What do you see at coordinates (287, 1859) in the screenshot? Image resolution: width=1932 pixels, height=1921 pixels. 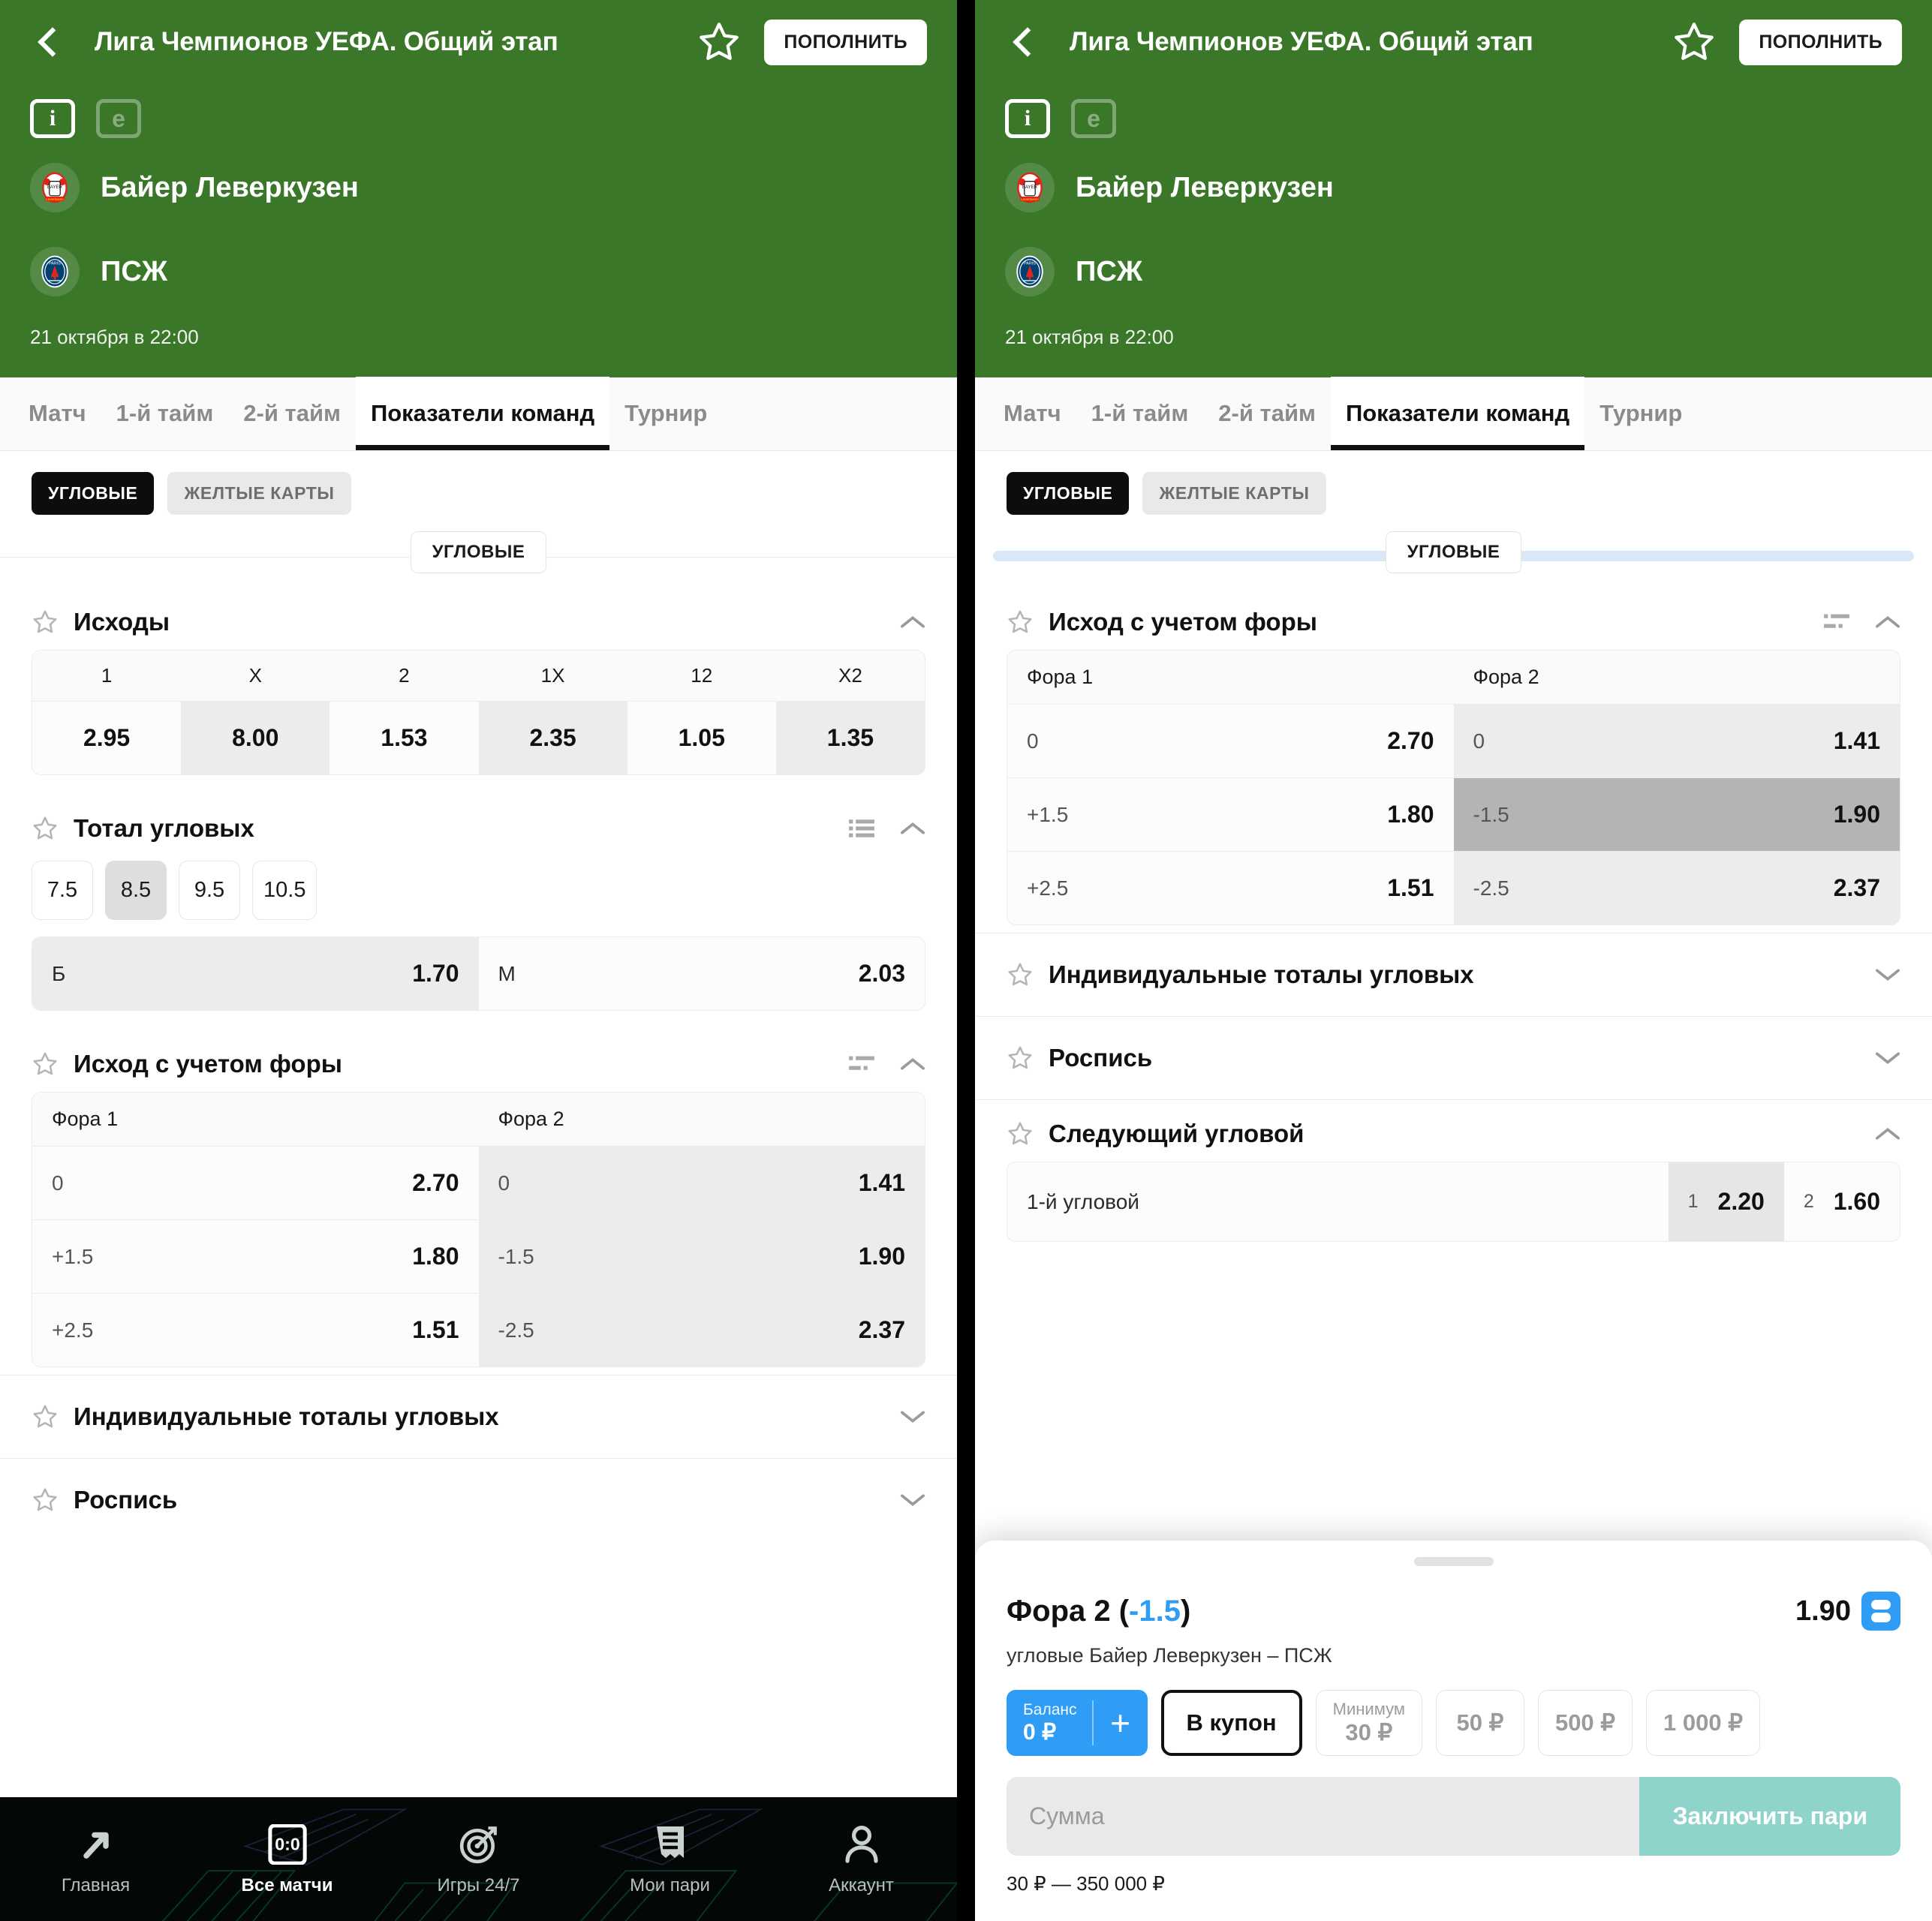 I see `nav-item-all-matches: 0:0 Все матчи` at bounding box center [287, 1859].